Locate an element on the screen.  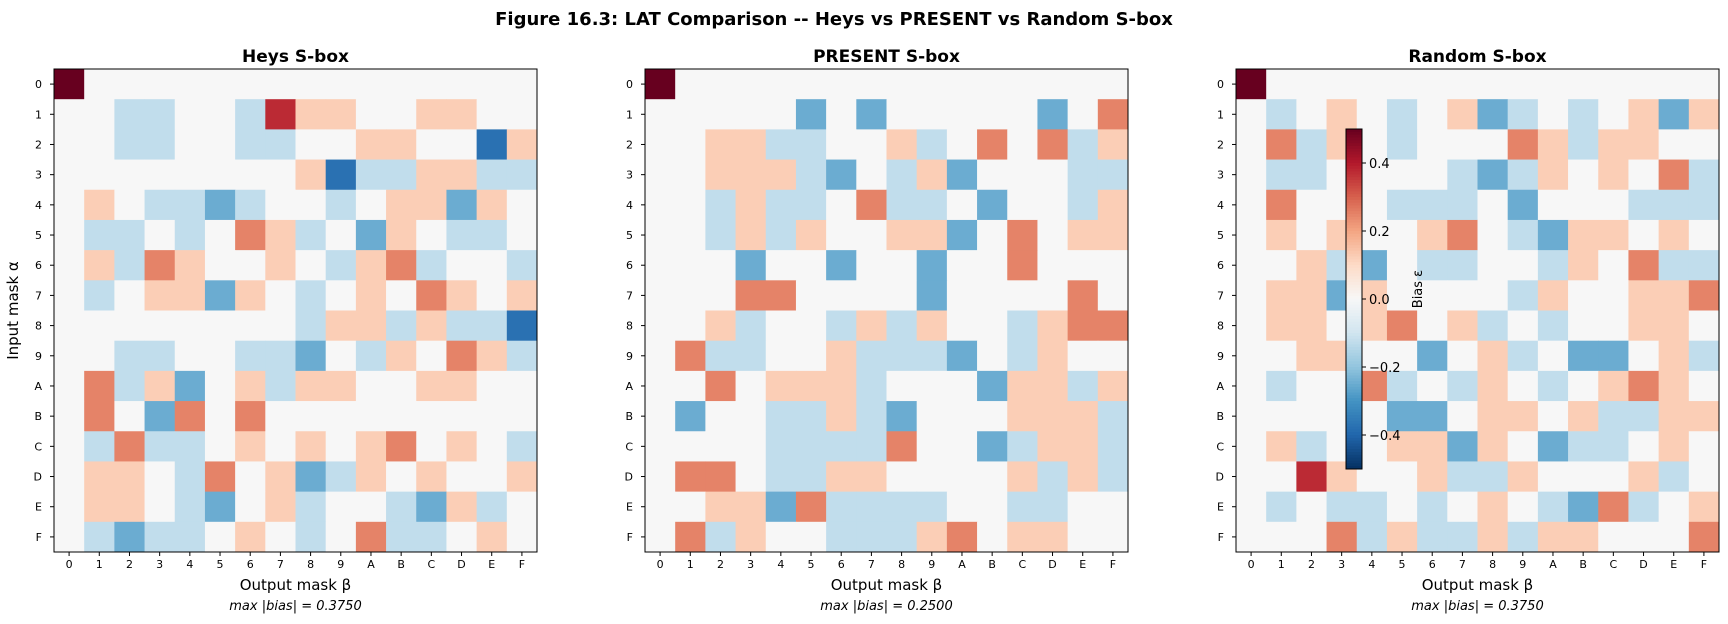
y-tick-label: 0 is located at coordinates (629, 84).